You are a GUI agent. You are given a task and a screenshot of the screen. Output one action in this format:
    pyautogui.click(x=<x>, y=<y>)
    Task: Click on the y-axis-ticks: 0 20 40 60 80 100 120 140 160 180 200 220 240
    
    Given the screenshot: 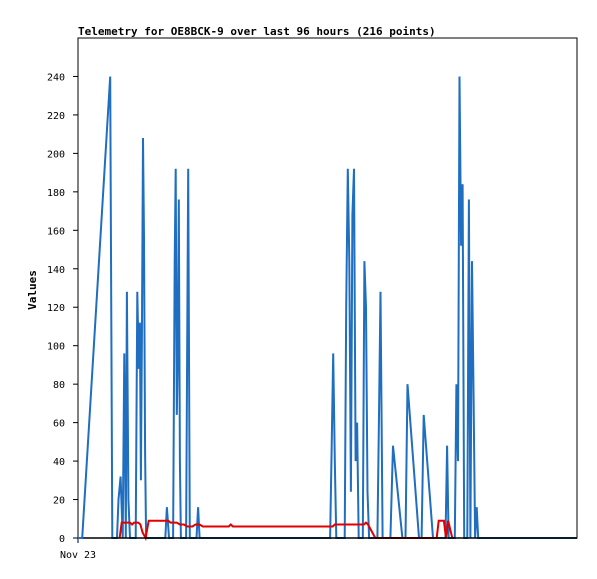 What is the action you would take?
    pyautogui.click(x=62, y=308)
    